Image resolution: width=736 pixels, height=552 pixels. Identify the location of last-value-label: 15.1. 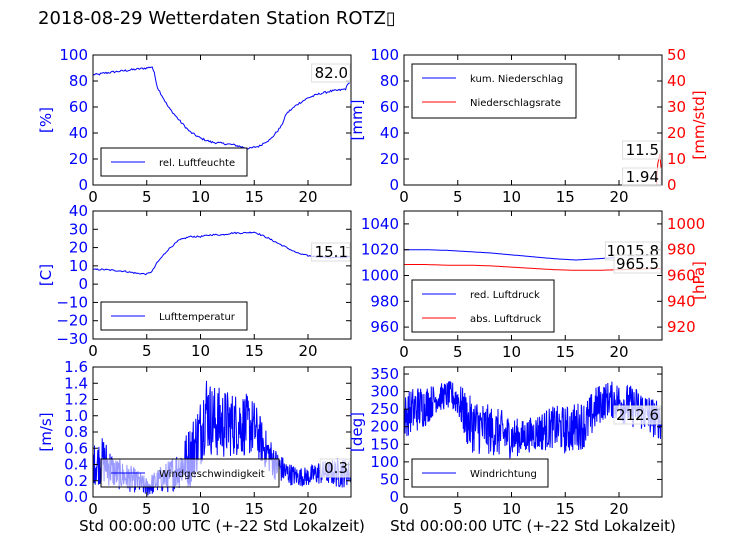
(331, 252).